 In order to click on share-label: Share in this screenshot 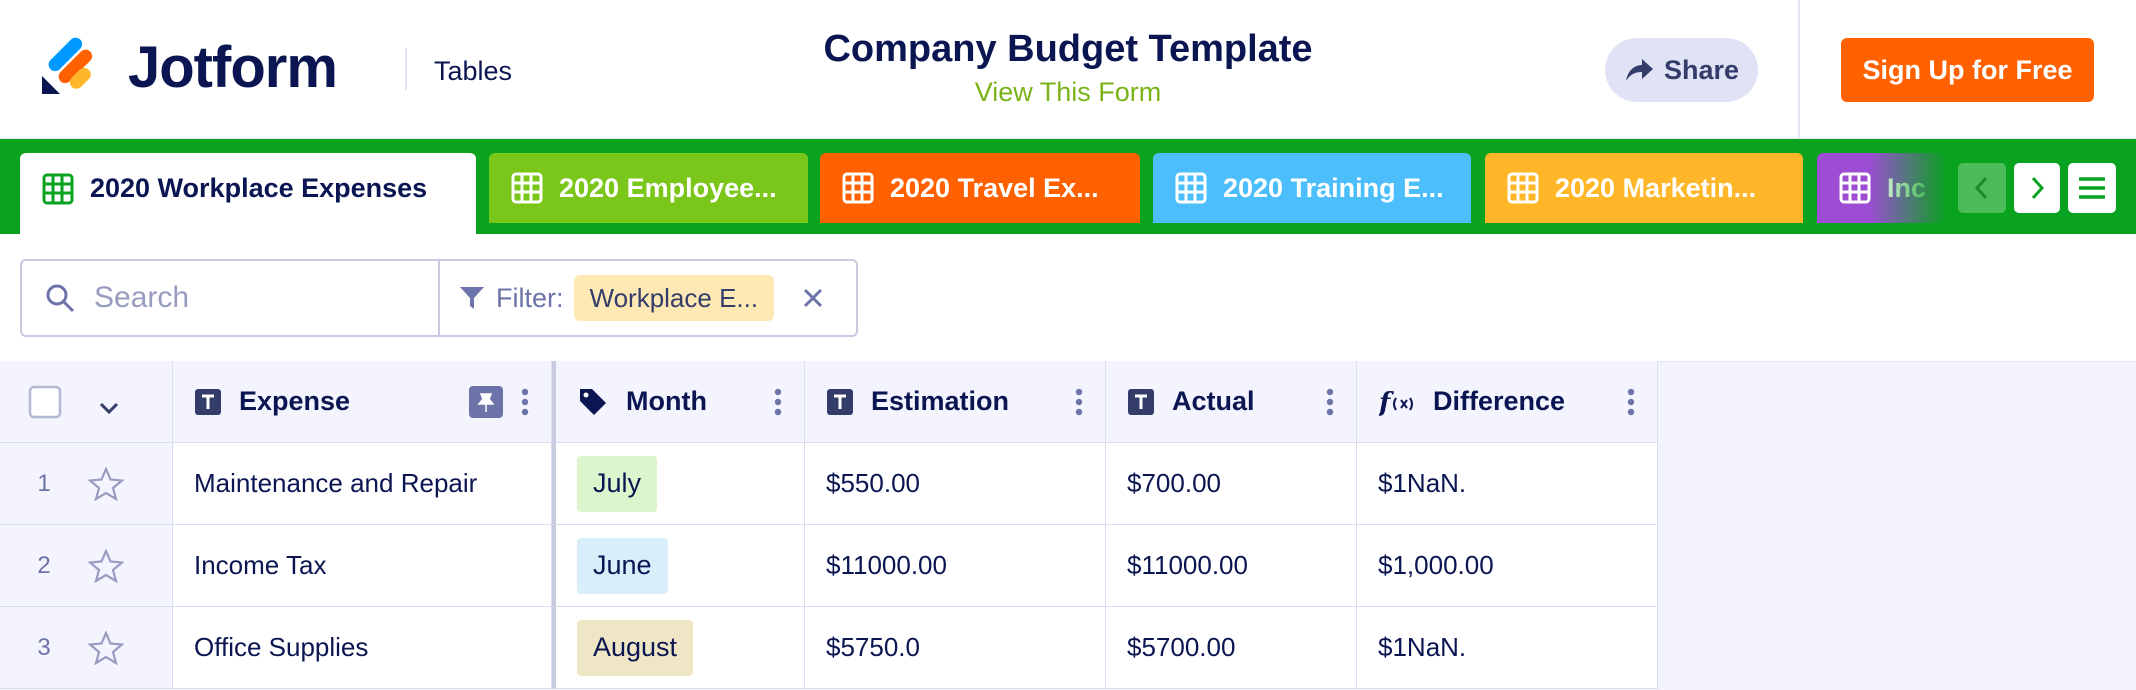, I will do `click(1701, 69)`.